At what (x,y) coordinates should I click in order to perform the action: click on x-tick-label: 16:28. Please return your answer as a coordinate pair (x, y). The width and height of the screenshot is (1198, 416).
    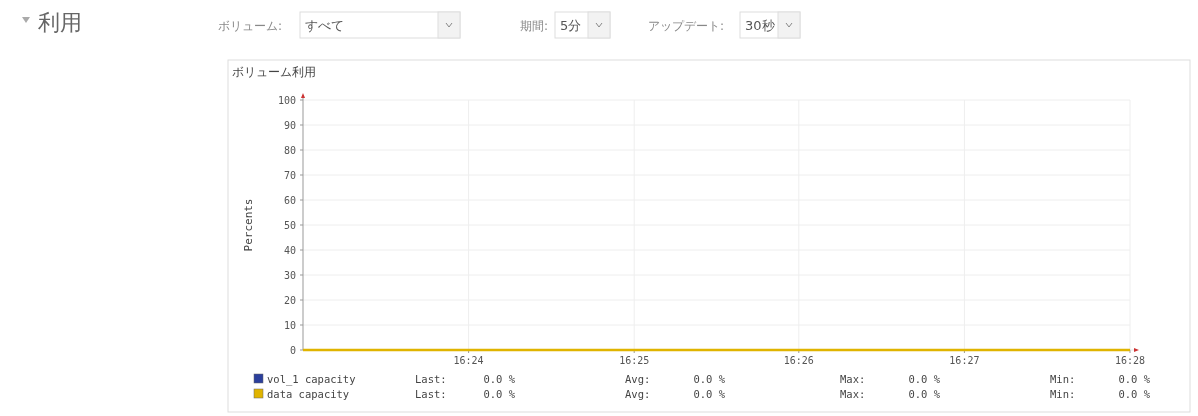
    Looking at the image, I should click on (1130, 360).